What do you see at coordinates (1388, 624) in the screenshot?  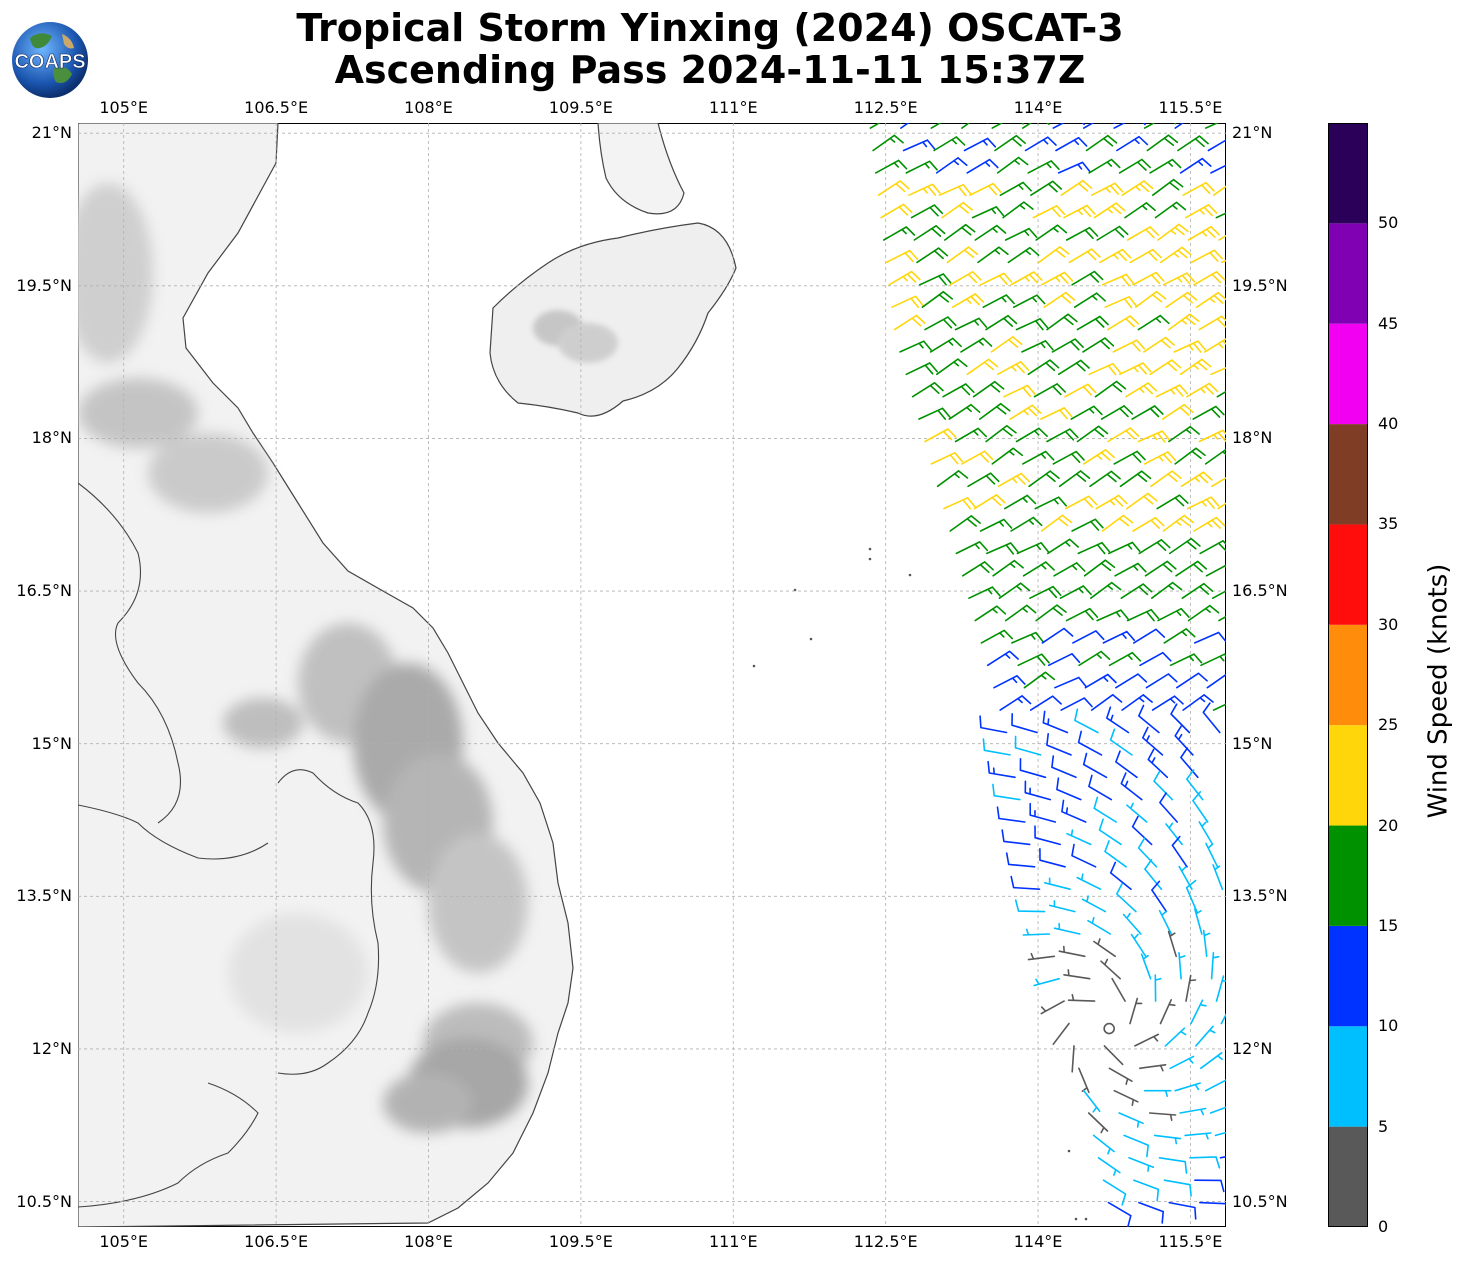 I see `colorbar-tick-label: 30` at bounding box center [1388, 624].